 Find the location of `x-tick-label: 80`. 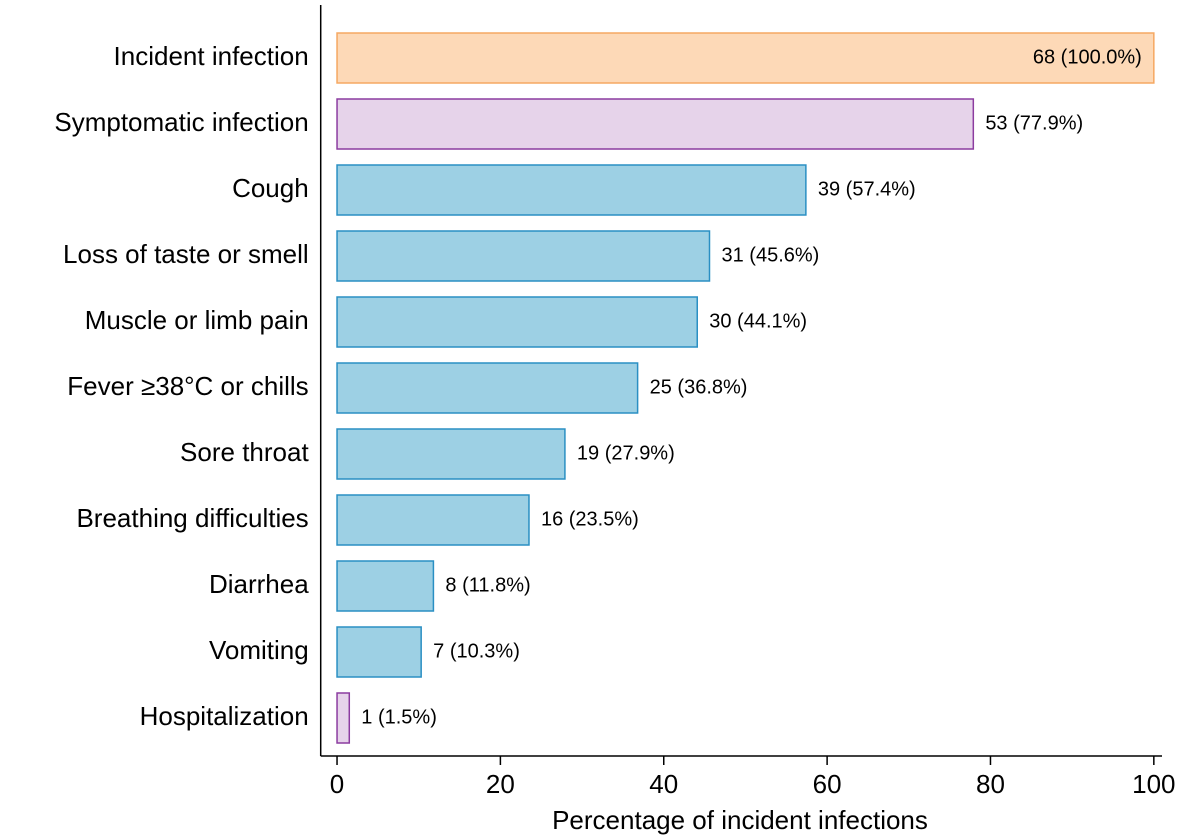

x-tick-label: 80 is located at coordinates (990, 784).